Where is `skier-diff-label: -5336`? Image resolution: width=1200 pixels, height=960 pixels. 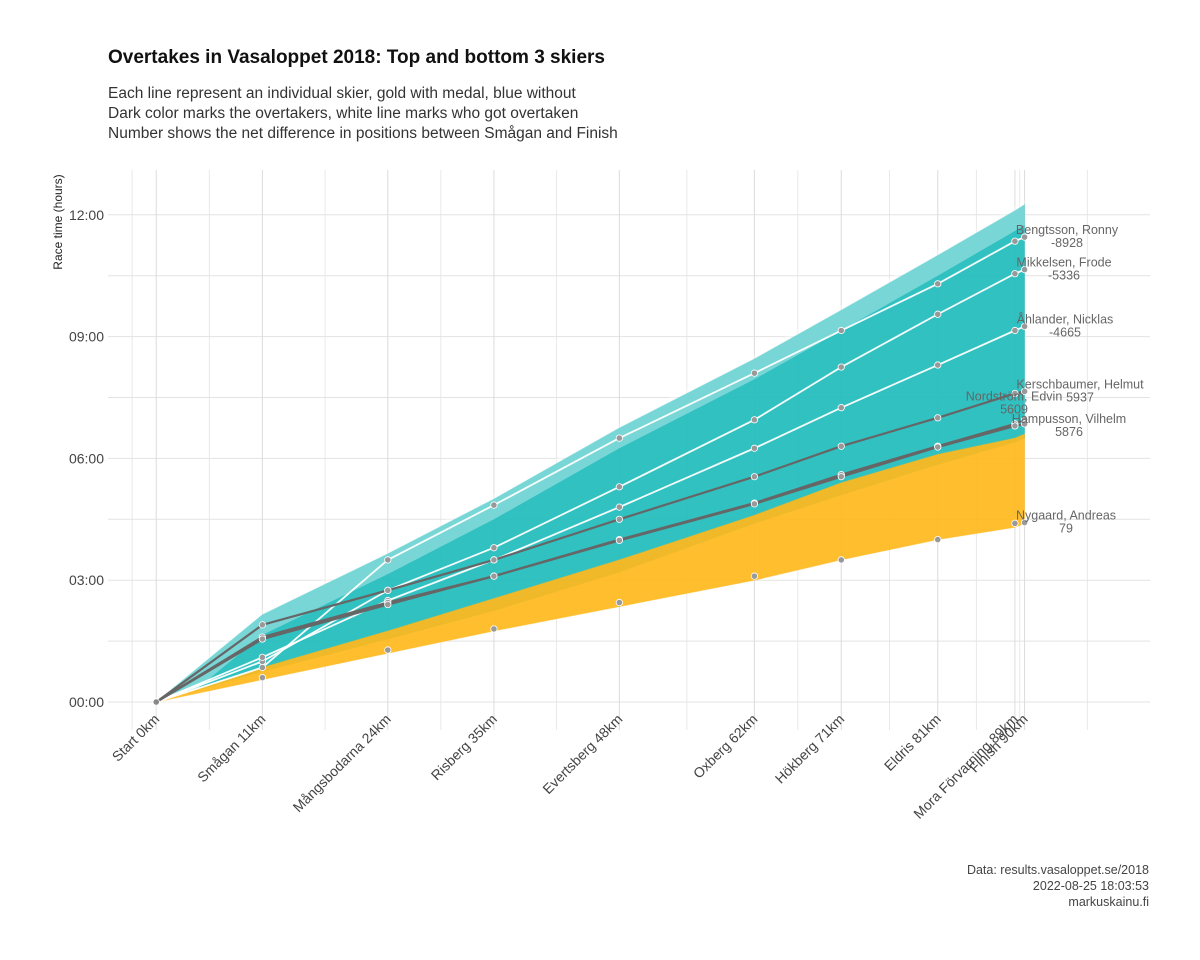 skier-diff-label: -5336 is located at coordinates (1064, 276).